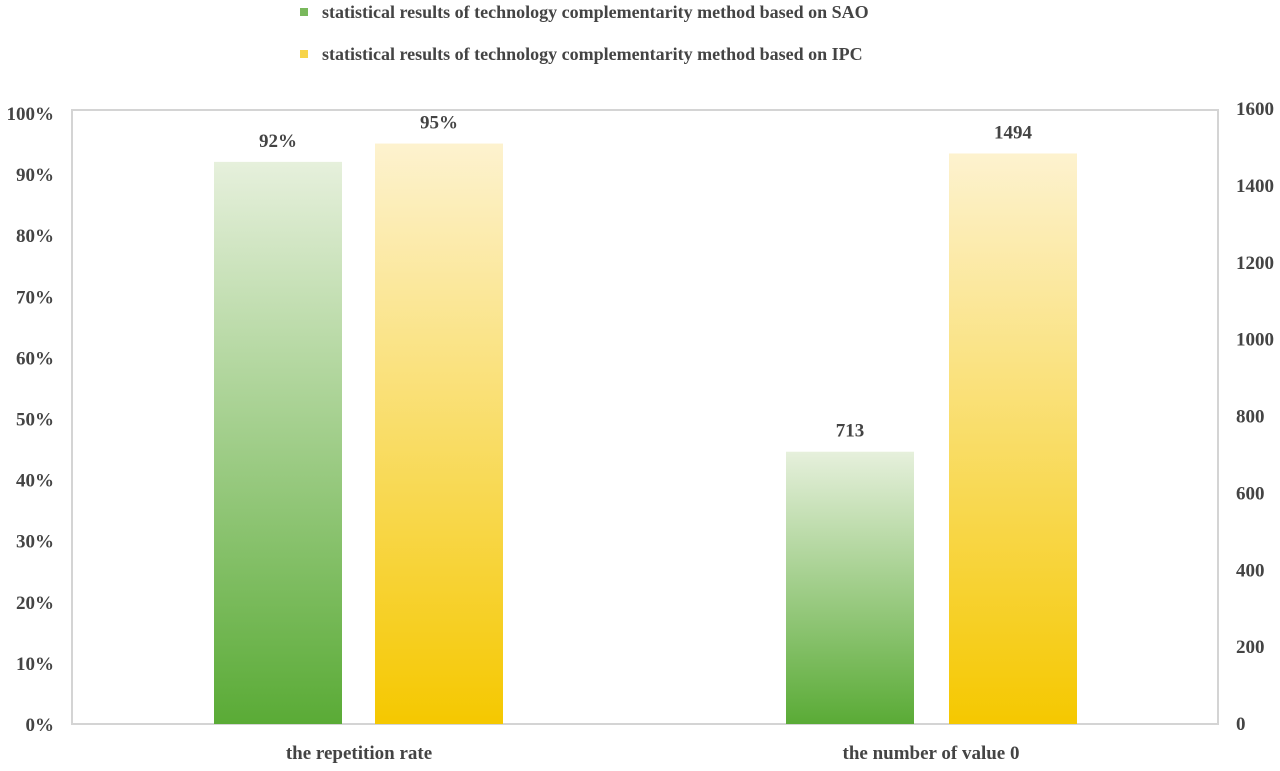 The image size is (1280, 771). I want to click on right-axis-tick-label: 1600, so click(1255, 109).